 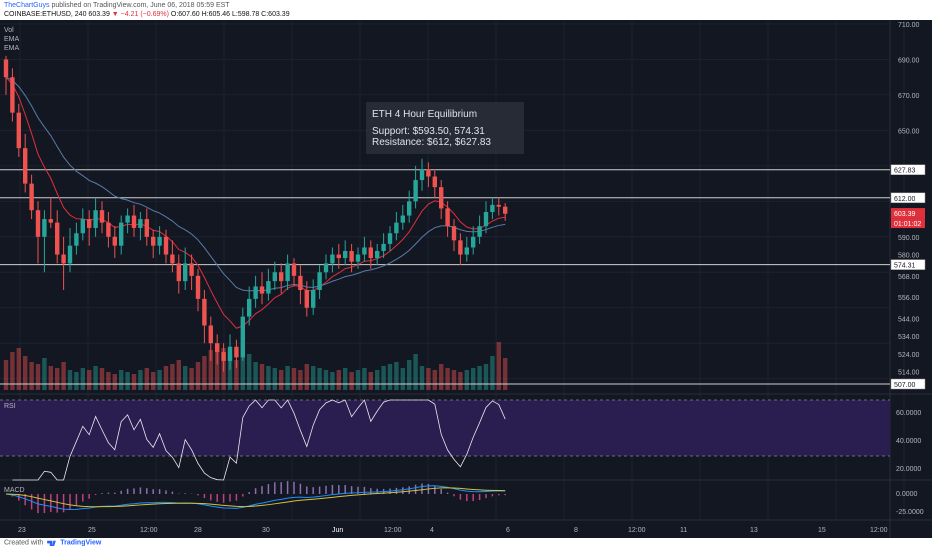 I want to click on time-axis-label: 13, so click(x=754, y=530).